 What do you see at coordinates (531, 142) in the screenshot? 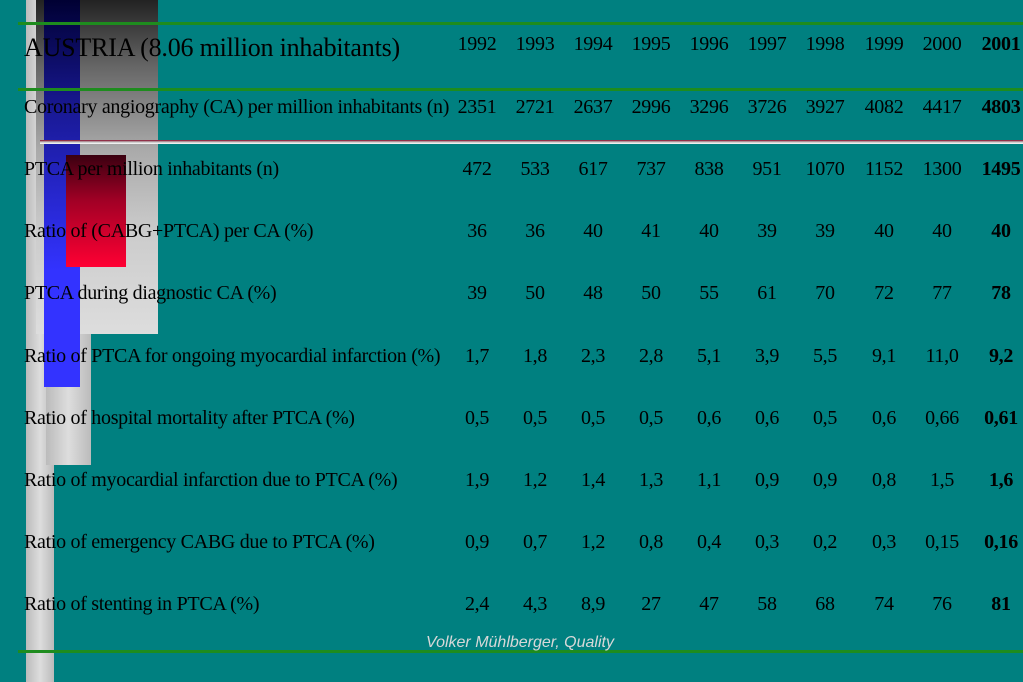
I see `divider-rule` at bounding box center [531, 142].